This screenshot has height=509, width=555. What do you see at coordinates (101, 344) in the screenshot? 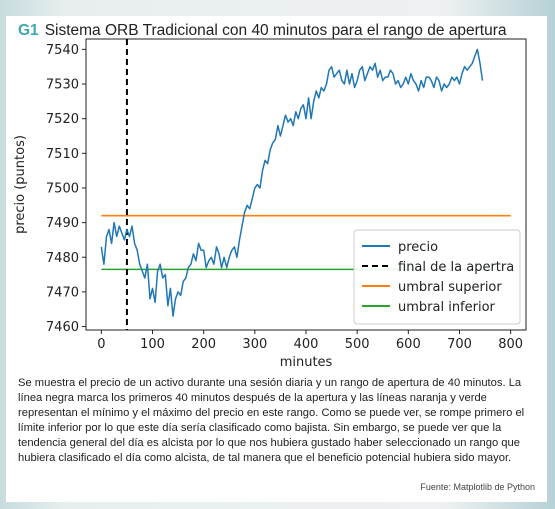
I see `x-tick-label: 0` at bounding box center [101, 344].